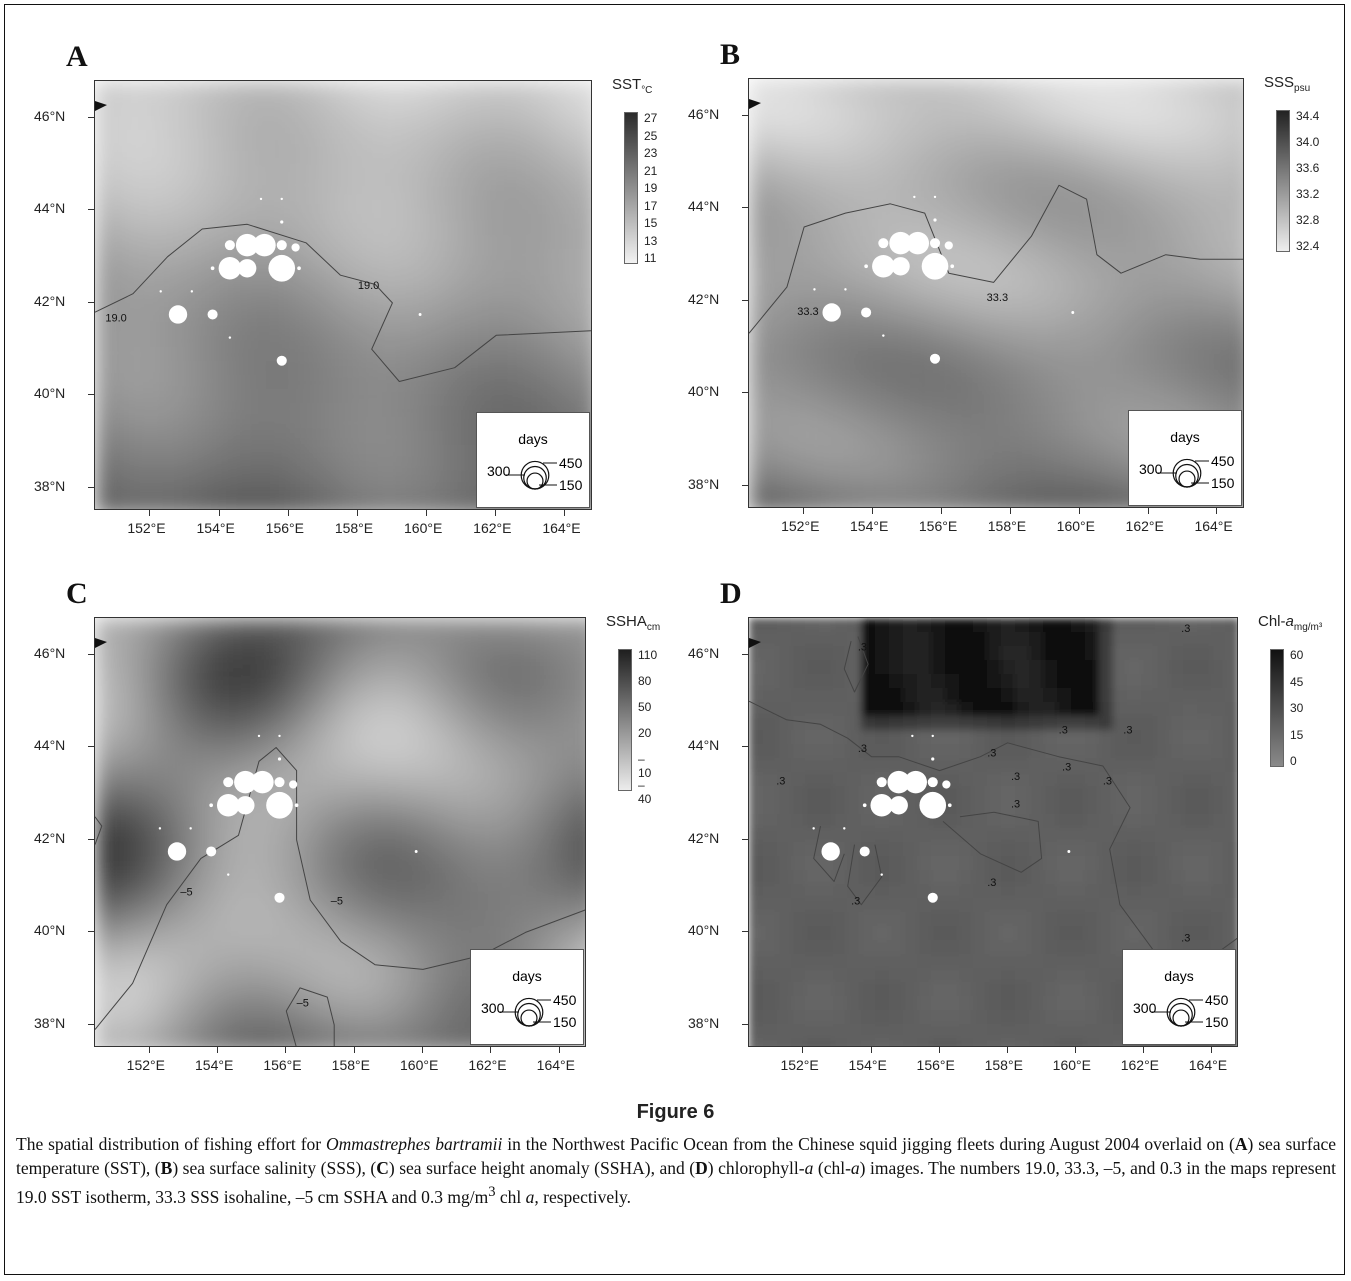  I want to click on colorbar-tick-label: 60, so click(1296, 655).